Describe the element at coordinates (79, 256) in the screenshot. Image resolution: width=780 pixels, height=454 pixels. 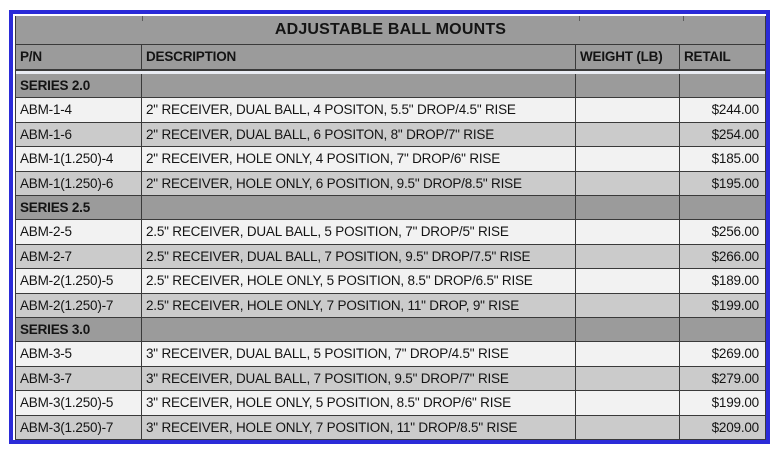
I see `pn-cell: ABM-2-7` at that location.